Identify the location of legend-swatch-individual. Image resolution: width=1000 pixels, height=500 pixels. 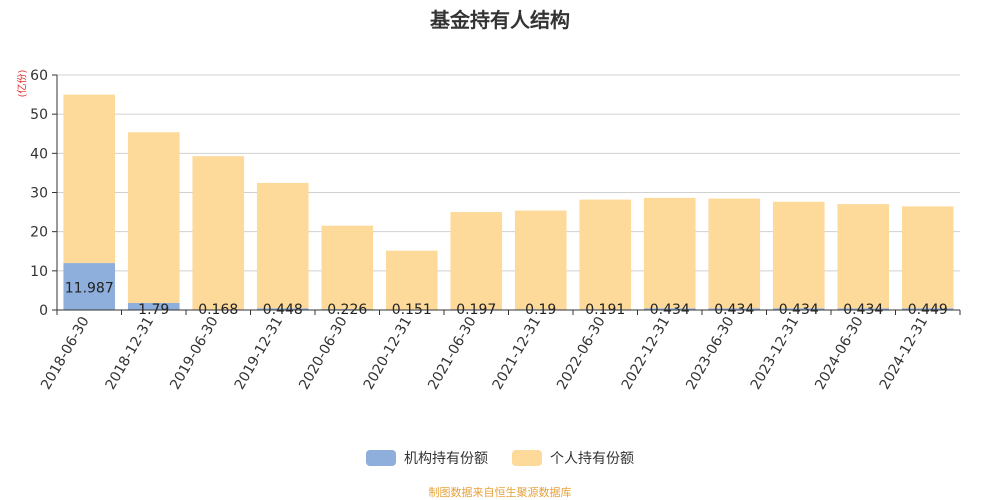
(527, 458).